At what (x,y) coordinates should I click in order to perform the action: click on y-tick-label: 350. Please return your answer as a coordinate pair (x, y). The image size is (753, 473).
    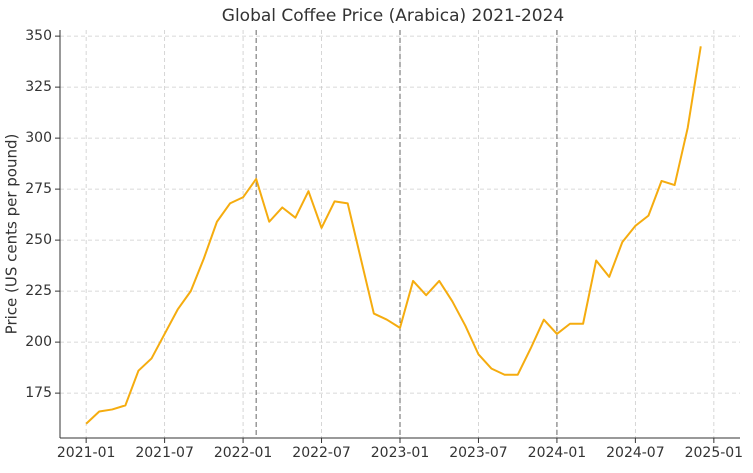
    Looking at the image, I should click on (38, 36).